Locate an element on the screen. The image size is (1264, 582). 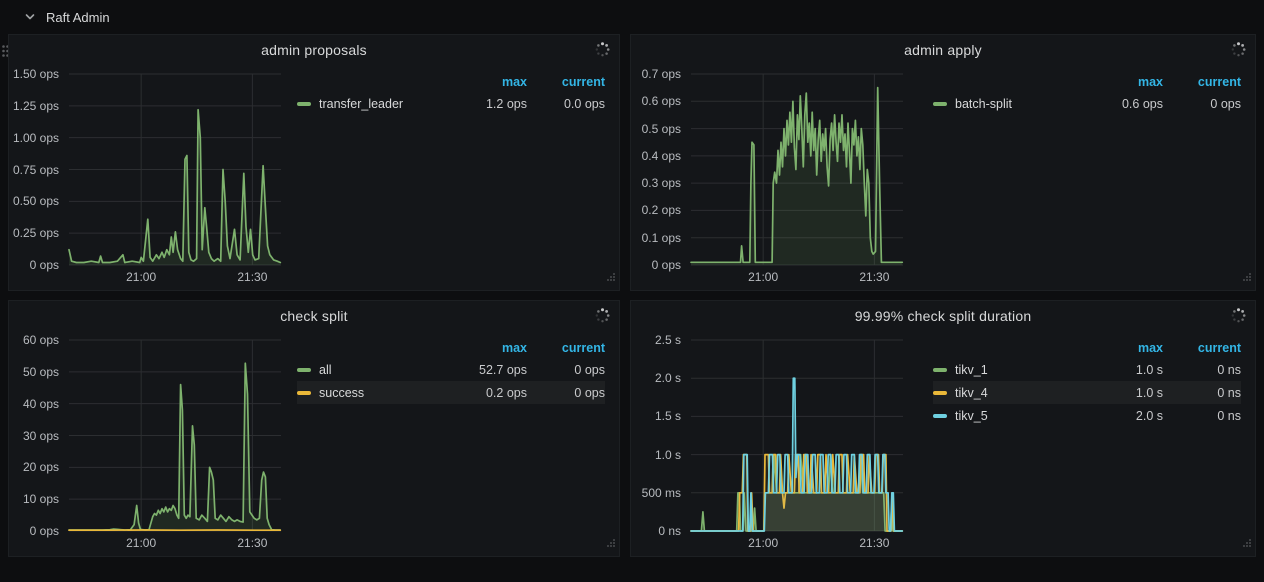
legend-series-name: all is located at coordinates (325, 369).